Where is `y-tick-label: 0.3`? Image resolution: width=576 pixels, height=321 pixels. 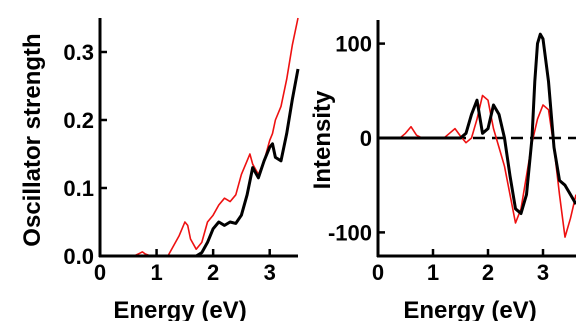
y-tick-label: 0.3 is located at coordinates (78, 52).